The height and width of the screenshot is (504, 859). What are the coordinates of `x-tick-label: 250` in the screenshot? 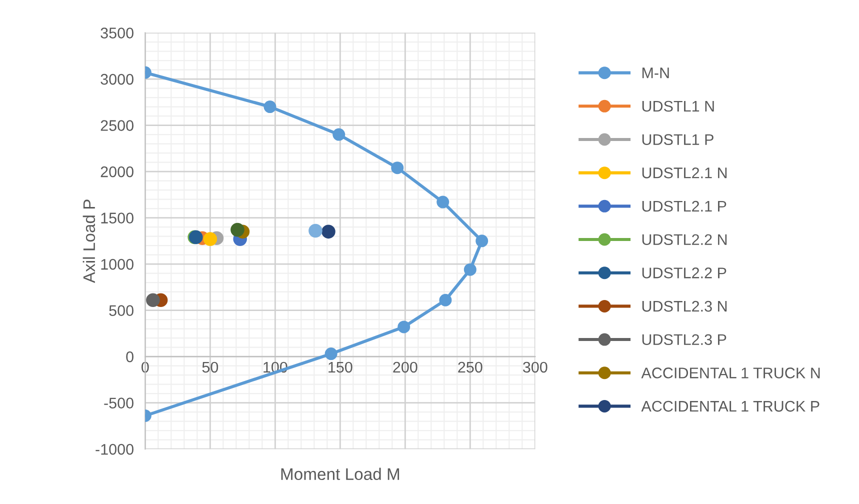 It's located at (470, 367).